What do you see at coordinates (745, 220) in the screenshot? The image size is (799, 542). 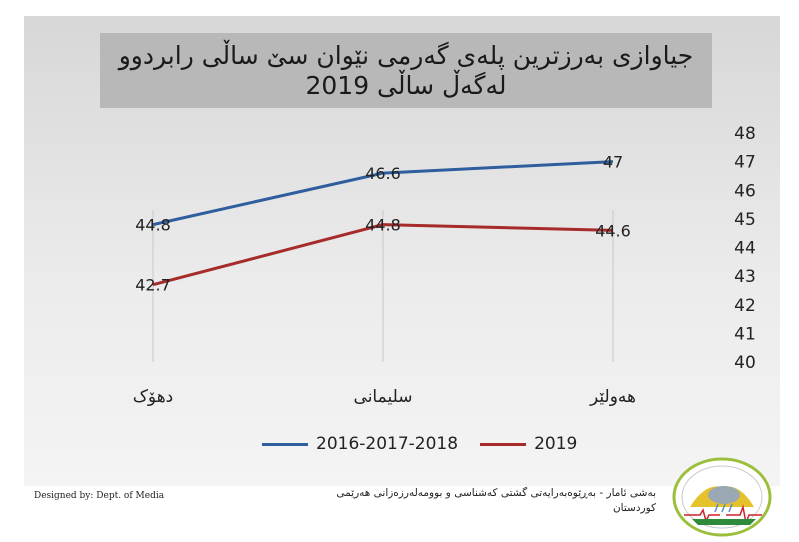 I see `y-tick-label: 45` at bounding box center [745, 220].